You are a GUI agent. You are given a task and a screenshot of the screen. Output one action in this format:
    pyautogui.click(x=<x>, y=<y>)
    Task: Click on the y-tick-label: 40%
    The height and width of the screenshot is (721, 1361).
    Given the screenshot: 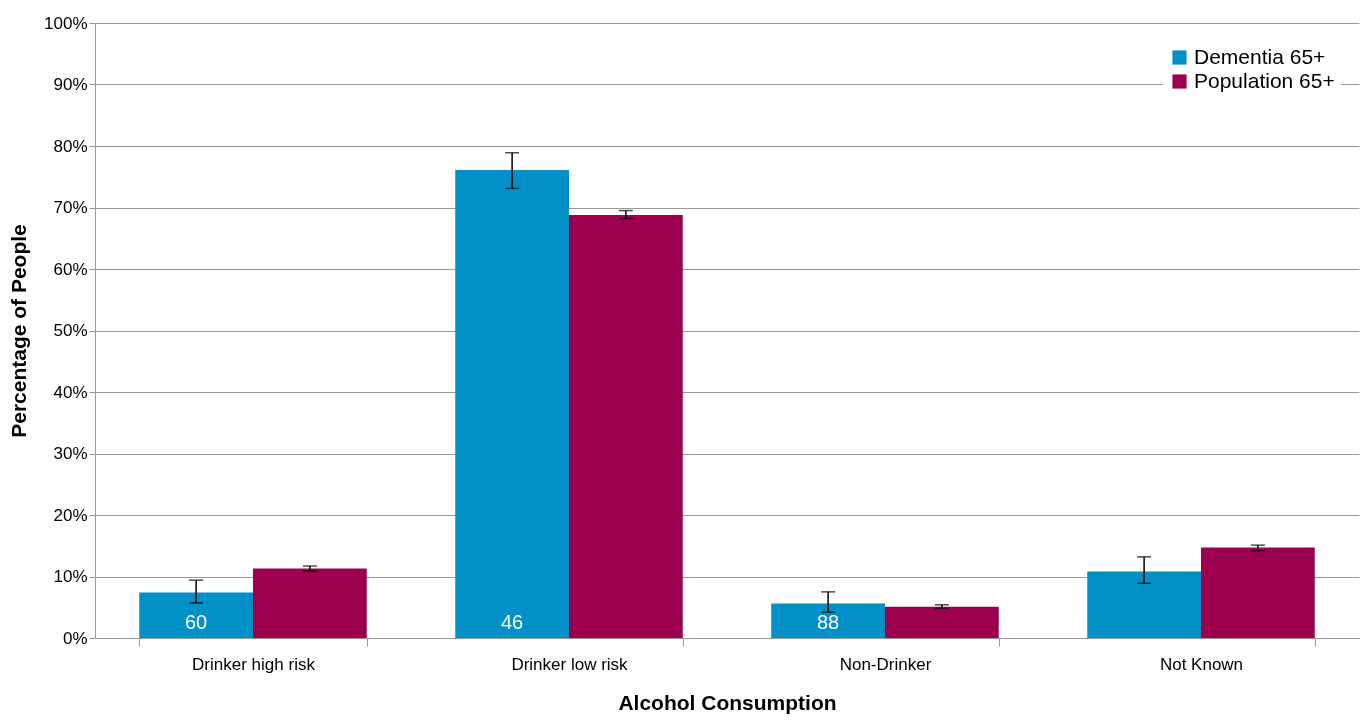 What is the action you would take?
    pyautogui.click(x=70, y=392)
    